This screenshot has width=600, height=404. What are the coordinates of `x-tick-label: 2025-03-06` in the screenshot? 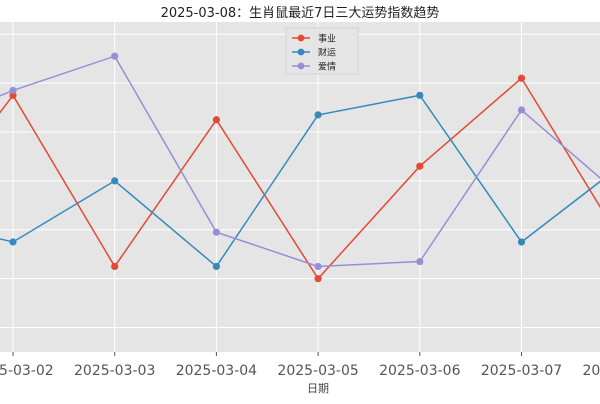 It's located at (419, 371).